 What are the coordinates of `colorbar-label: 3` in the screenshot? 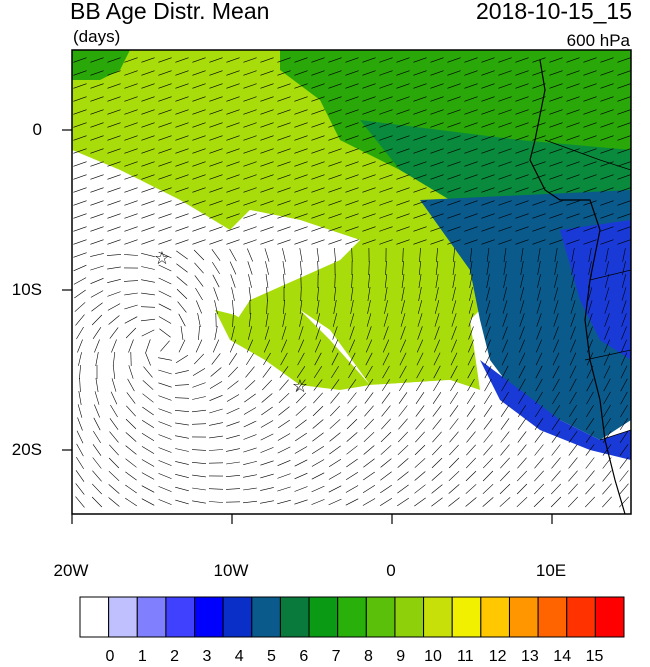 It's located at (207, 656).